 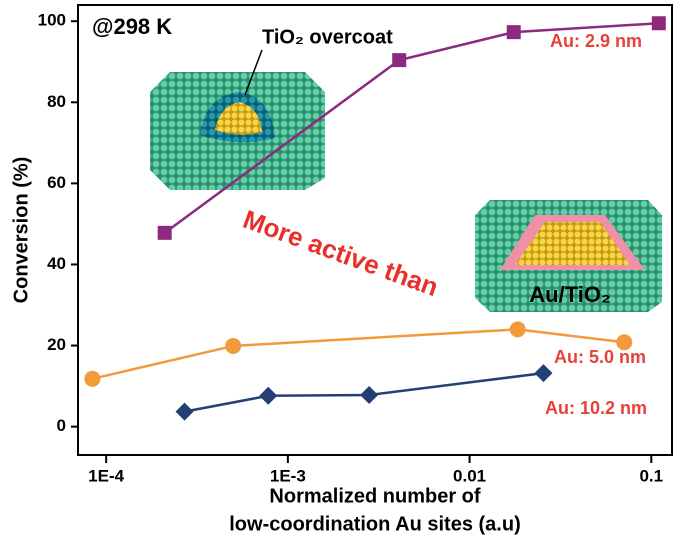 I want to click on y-tick-label: 60, so click(x=56, y=182).